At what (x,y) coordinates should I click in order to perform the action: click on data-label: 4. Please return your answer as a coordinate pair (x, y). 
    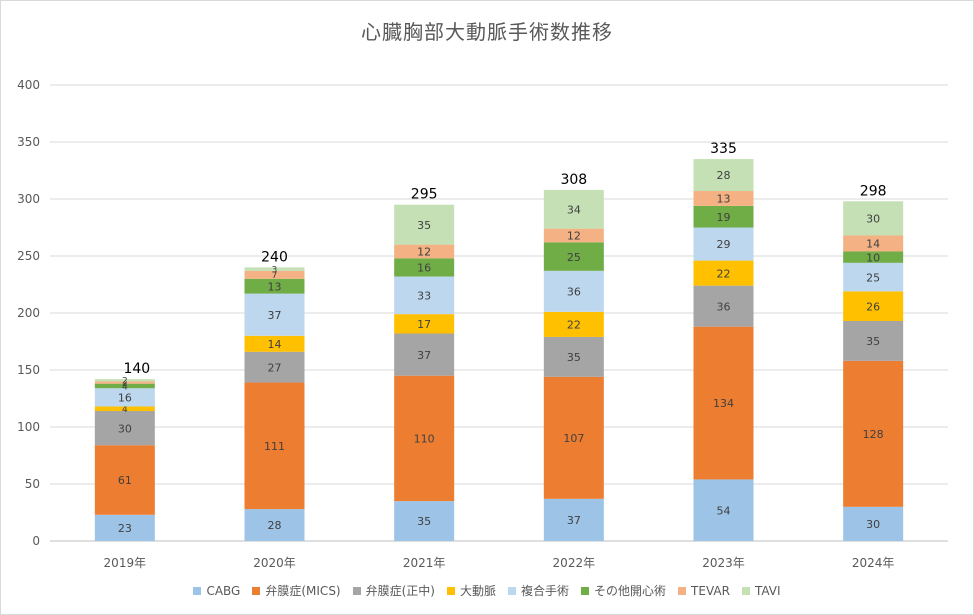
    Looking at the image, I should click on (125, 387).